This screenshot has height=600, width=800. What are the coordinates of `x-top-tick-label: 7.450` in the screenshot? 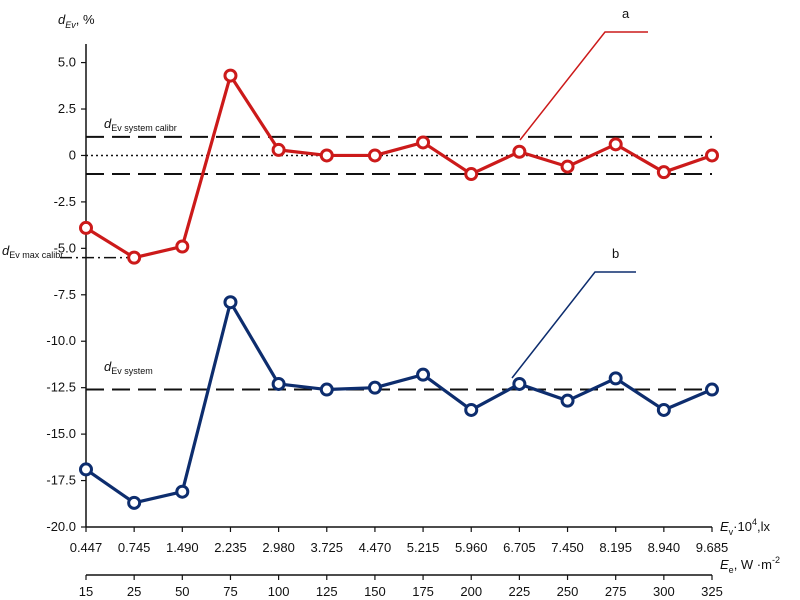 It's located at (567, 547).